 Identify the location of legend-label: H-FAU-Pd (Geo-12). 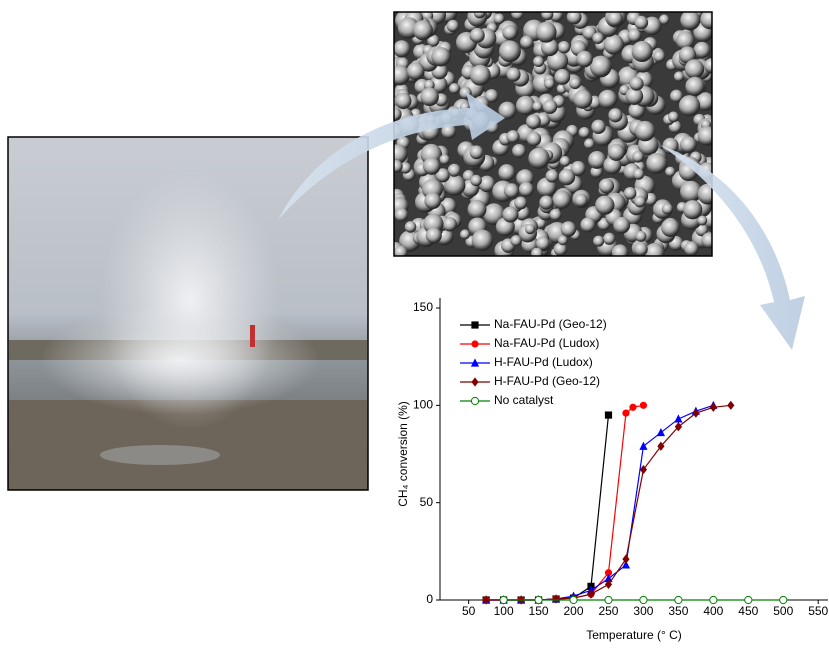
(547, 381).